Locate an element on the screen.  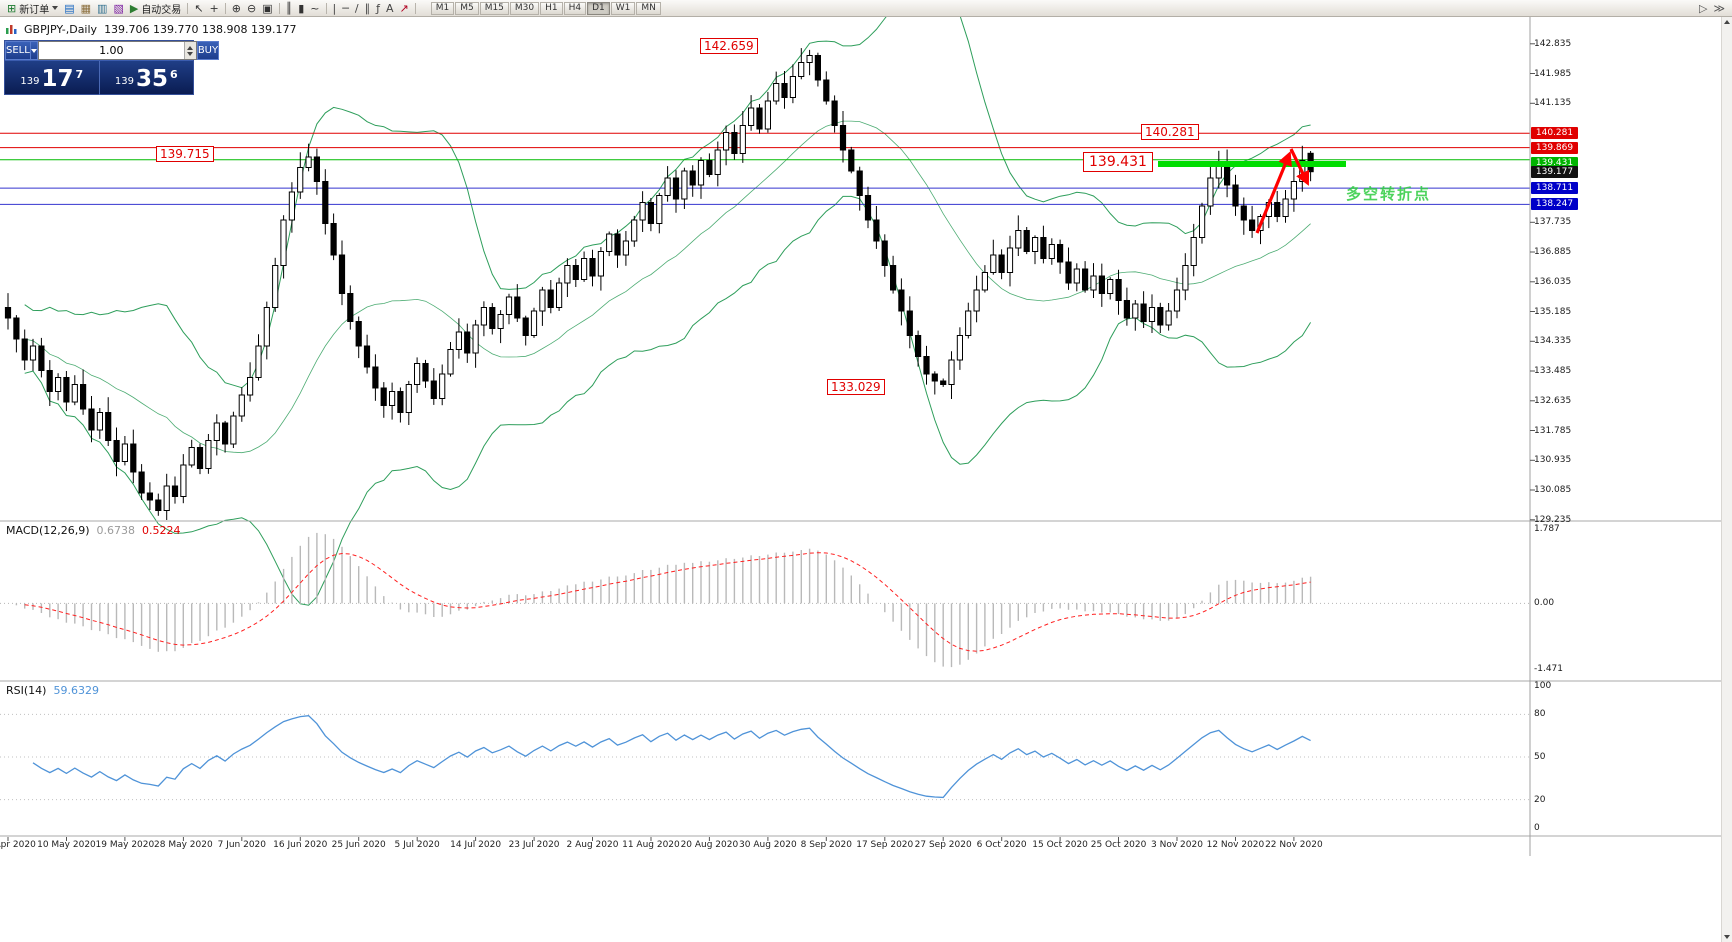
navigator-icon: ▧ is located at coordinates (118, 8).